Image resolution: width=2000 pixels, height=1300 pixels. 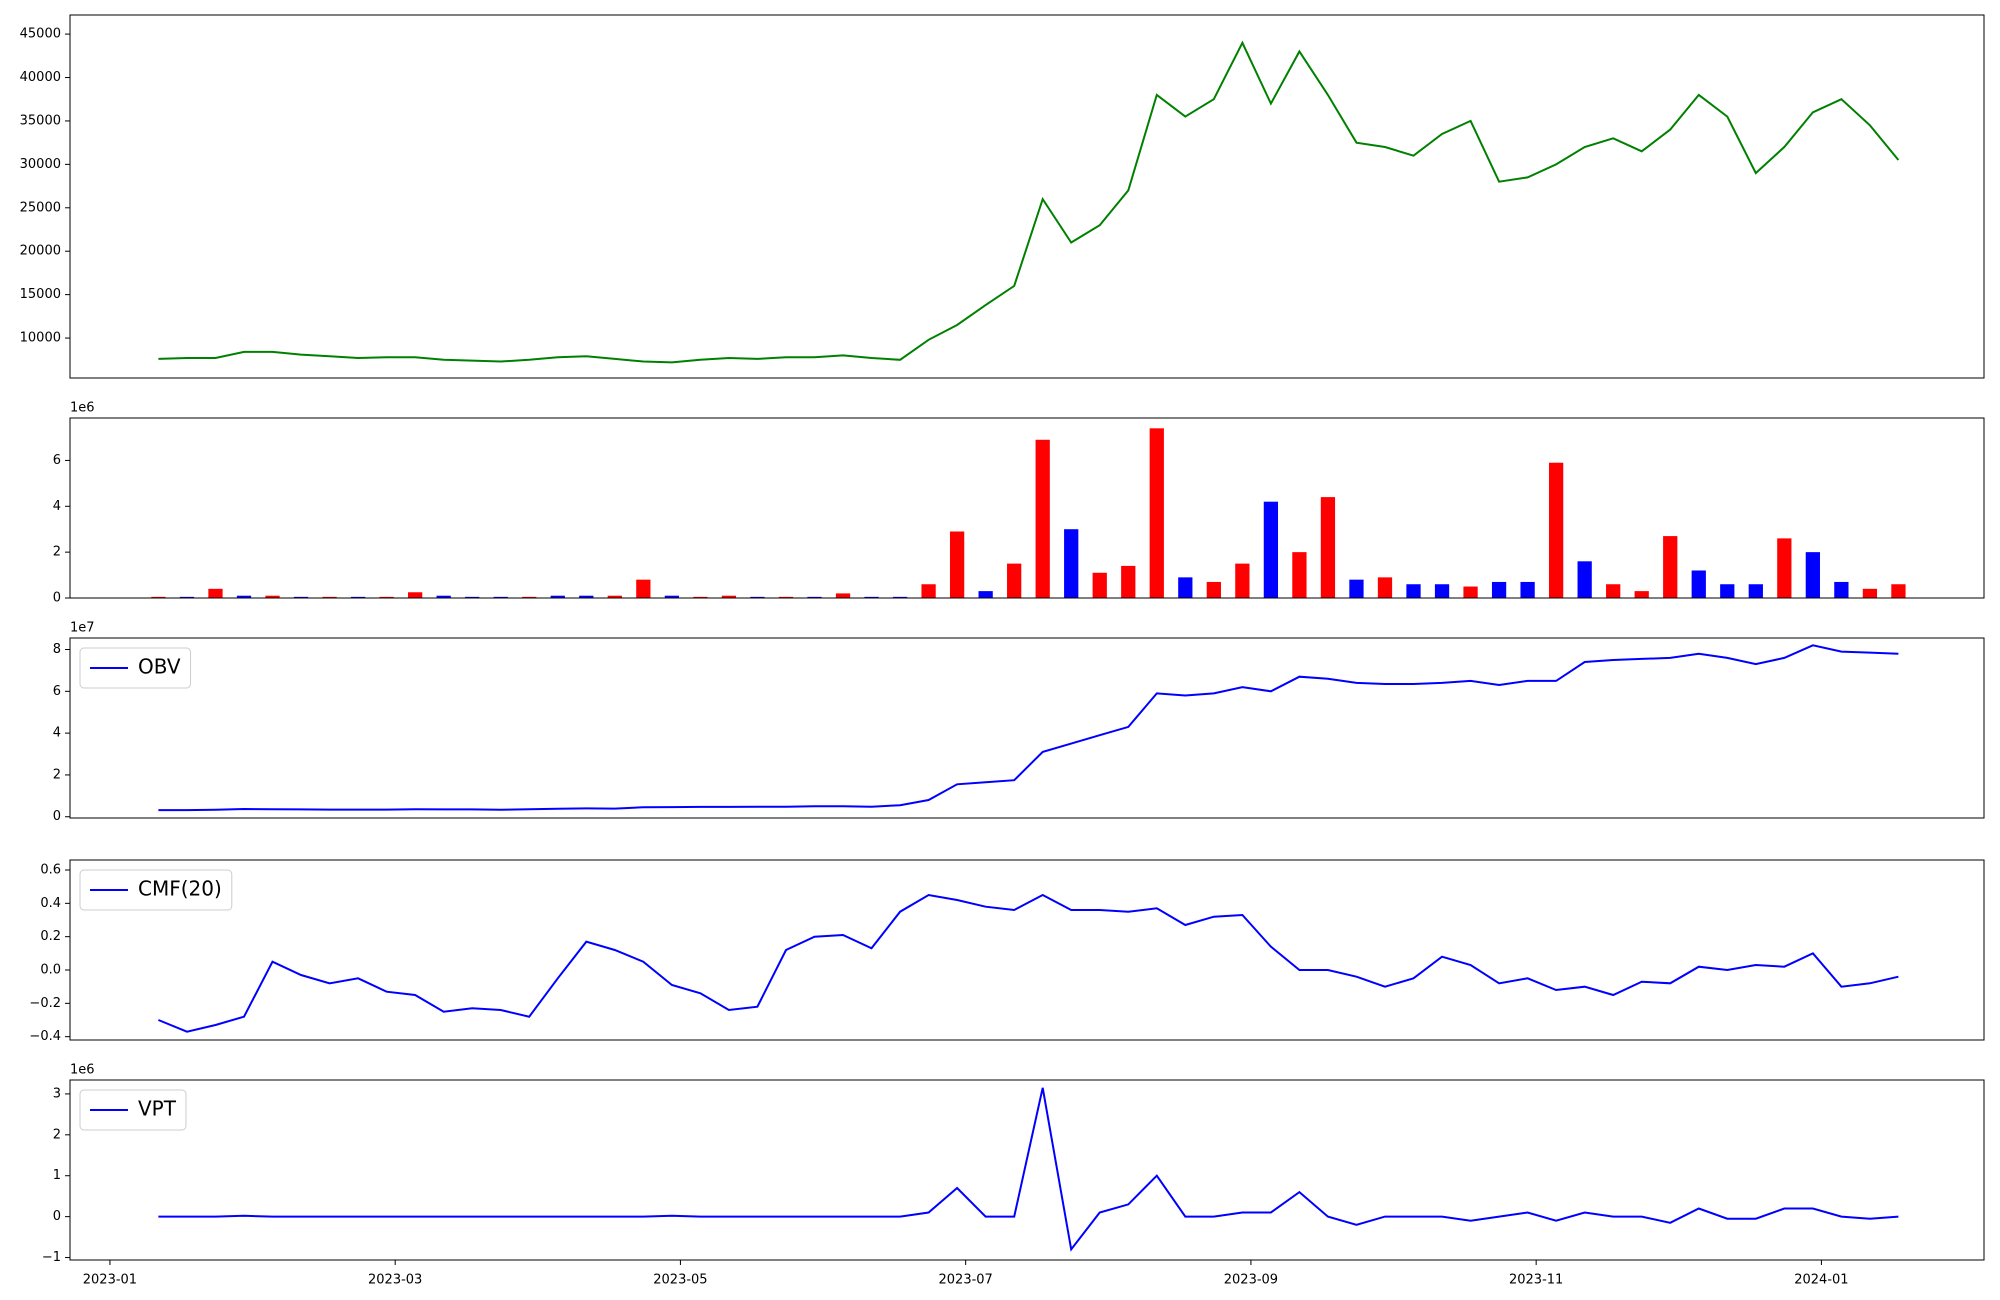 What do you see at coordinates (40, 294) in the screenshot?
I see `y-tick-label: 15000` at bounding box center [40, 294].